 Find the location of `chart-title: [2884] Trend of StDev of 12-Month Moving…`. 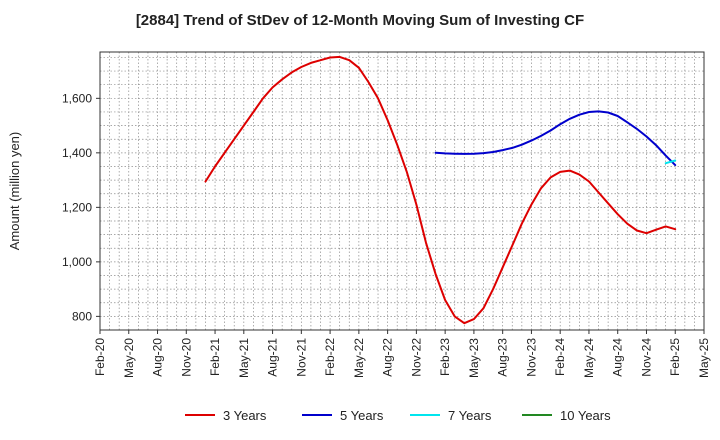

chart-title: [2884] Trend of StDev of 12-Month Moving… is located at coordinates (360, 20).